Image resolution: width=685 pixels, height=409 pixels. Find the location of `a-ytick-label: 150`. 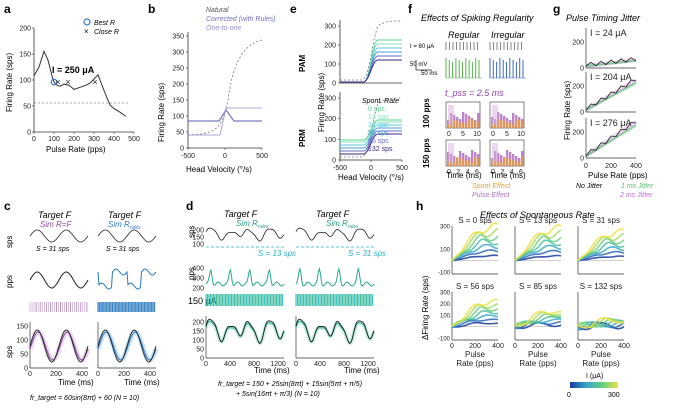

a-ytick-label: 150 is located at coordinates (25, 55).